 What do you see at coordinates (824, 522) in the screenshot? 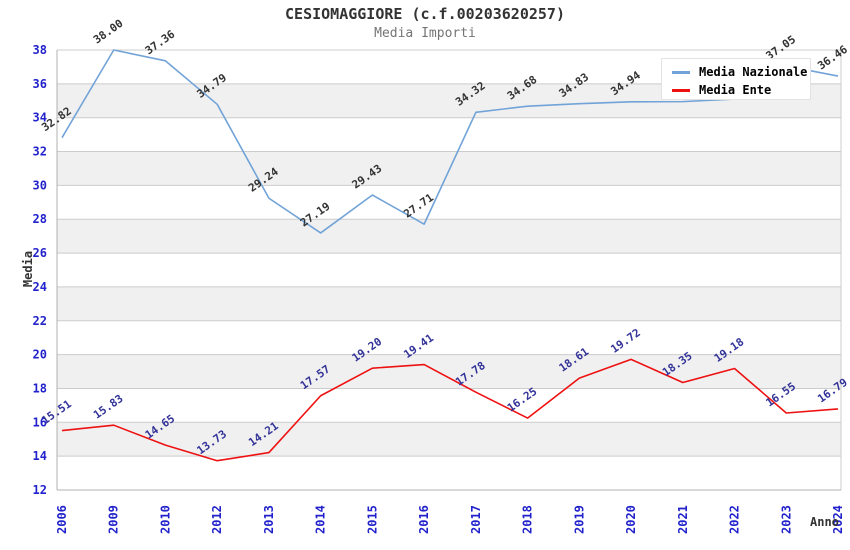
I see `x-axis-title: Anno` at bounding box center [824, 522].